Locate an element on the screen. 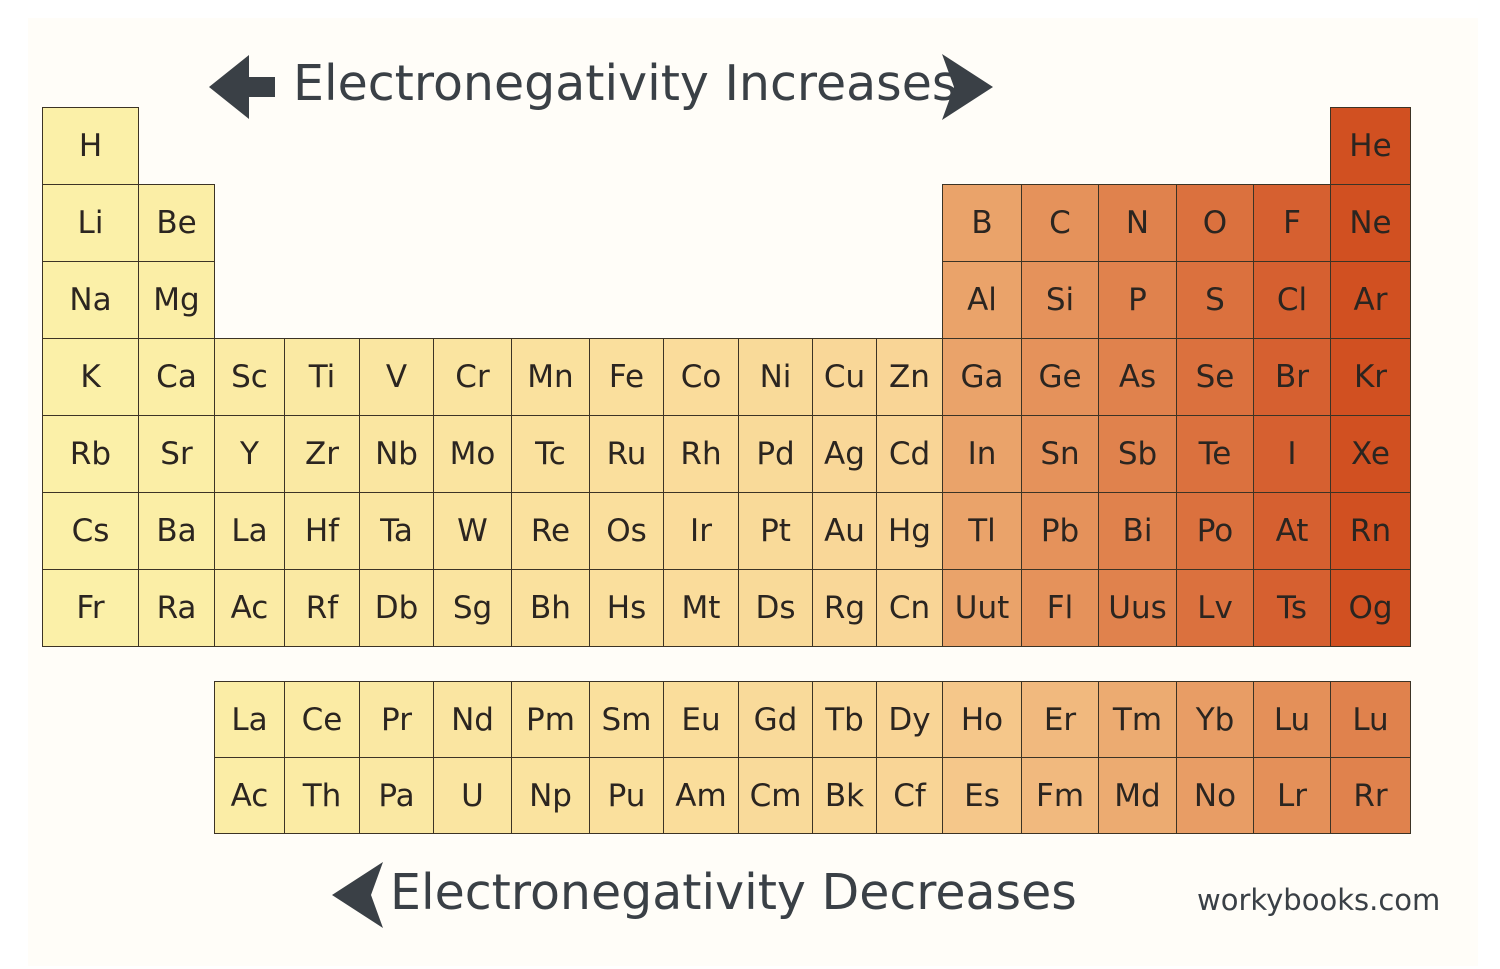 This screenshot has width=1500, height=969. f-block-cell: Am is located at coordinates (701, 795).